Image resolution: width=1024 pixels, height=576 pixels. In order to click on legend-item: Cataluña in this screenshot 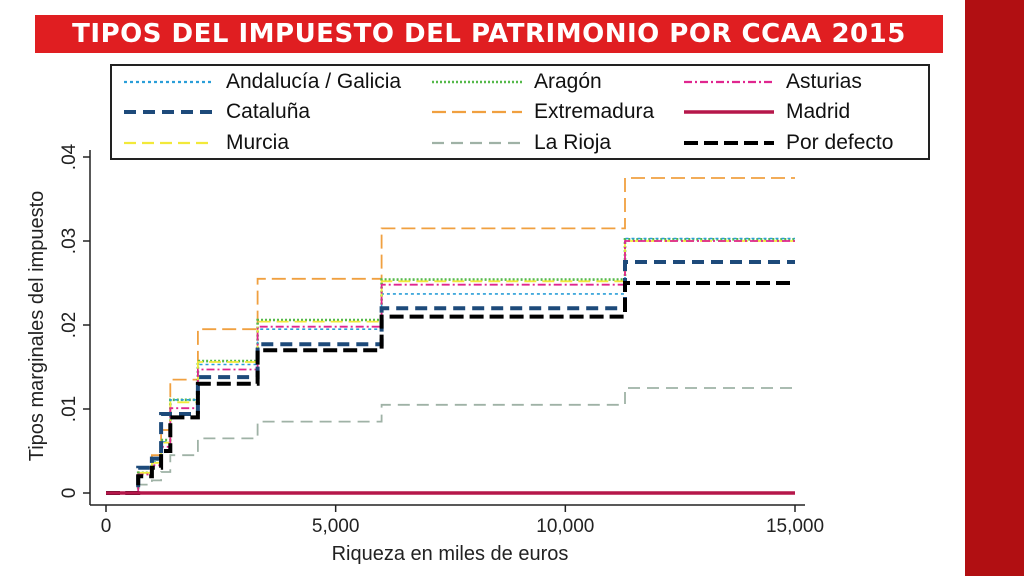, I will do `click(217, 112)`.